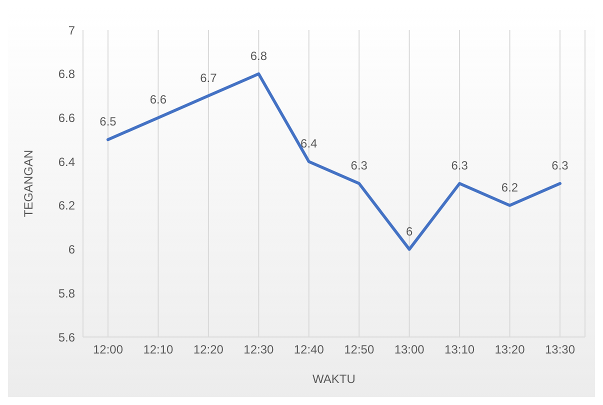 This screenshot has width=603, height=405. What do you see at coordinates (560, 349) in the screenshot?
I see `x-tick-label: 13:30` at bounding box center [560, 349].